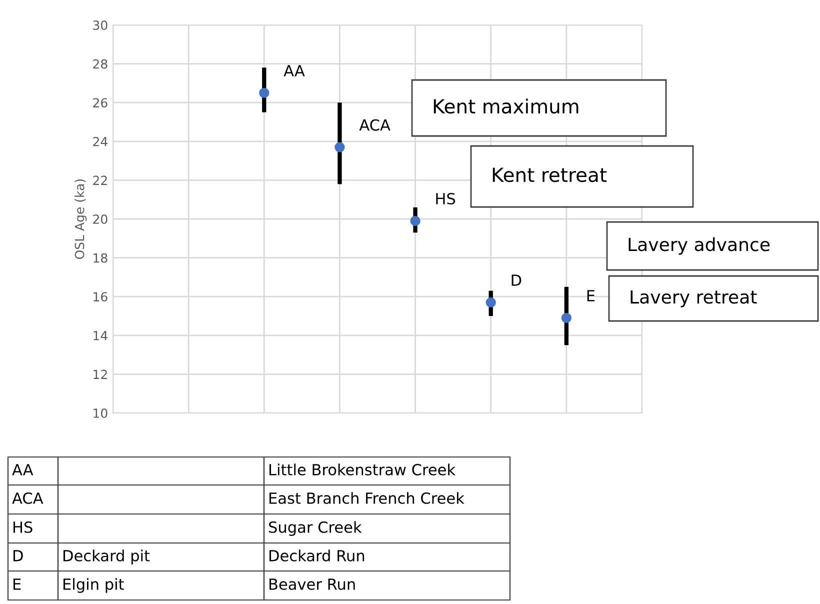 The height and width of the screenshot is (604, 820). Describe the element at coordinates (80, 219) in the screenshot. I see `y-axis-title: OSL Age (ka)` at that location.